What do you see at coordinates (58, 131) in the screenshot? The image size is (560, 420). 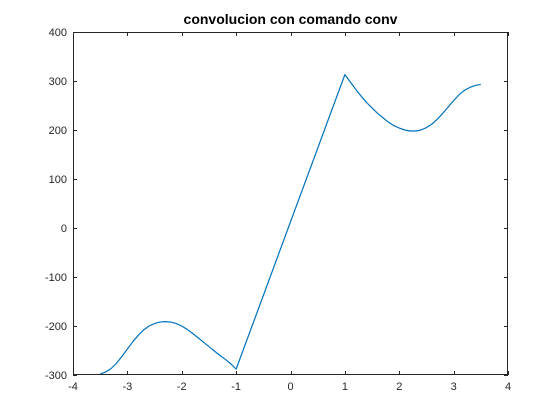 I see `y-tick-label: 200` at bounding box center [58, 131].